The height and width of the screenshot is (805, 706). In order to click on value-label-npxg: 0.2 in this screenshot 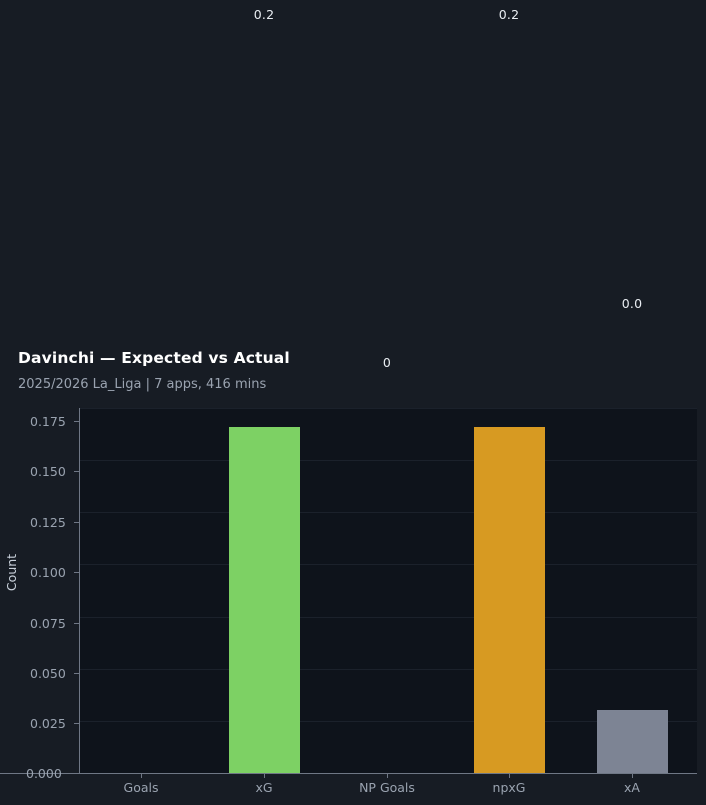, I will do `click(509, 14)`.